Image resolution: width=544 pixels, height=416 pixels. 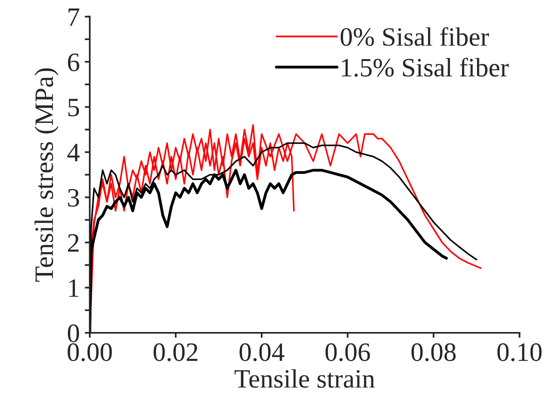 I want to click on y-tick-label: 1, so click(x=73, y=288).